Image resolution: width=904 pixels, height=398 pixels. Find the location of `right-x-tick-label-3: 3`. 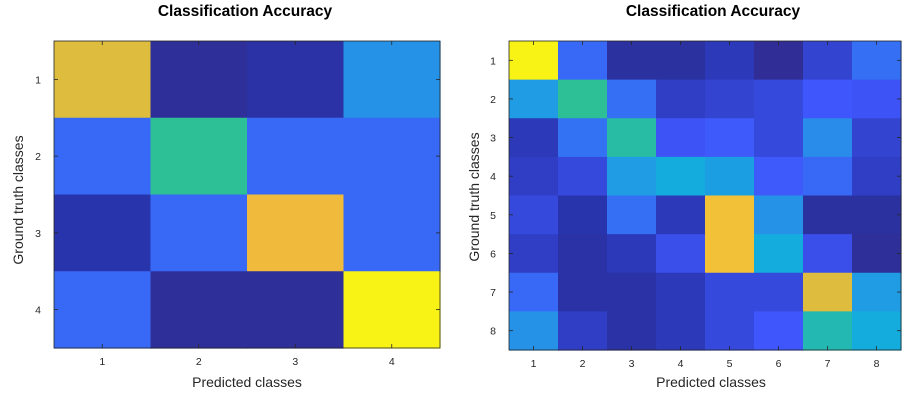

right-x-tick-label-3: 3 is located at coordinates (632, 364).